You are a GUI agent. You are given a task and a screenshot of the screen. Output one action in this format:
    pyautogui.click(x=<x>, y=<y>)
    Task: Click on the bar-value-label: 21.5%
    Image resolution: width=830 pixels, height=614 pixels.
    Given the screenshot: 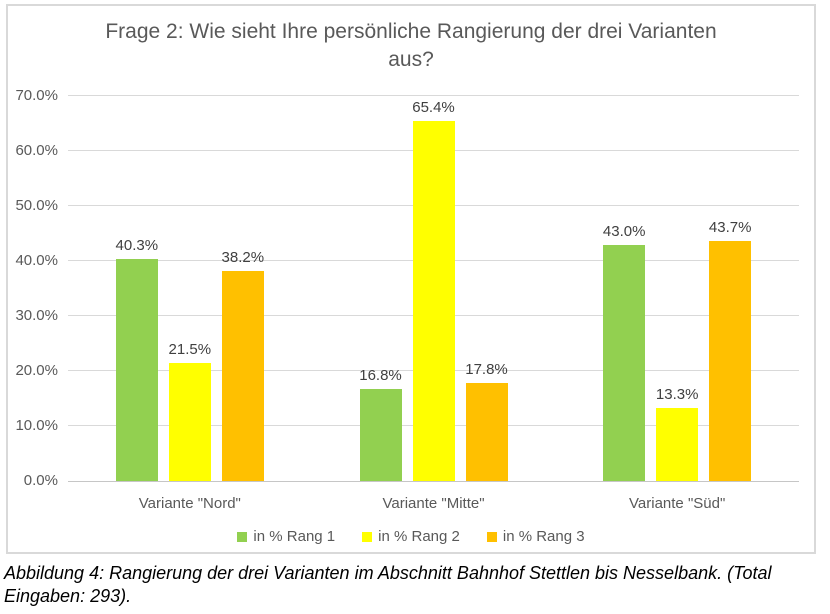 What is the action you would take?
    pyautogui.click(x=190, y=349)
    